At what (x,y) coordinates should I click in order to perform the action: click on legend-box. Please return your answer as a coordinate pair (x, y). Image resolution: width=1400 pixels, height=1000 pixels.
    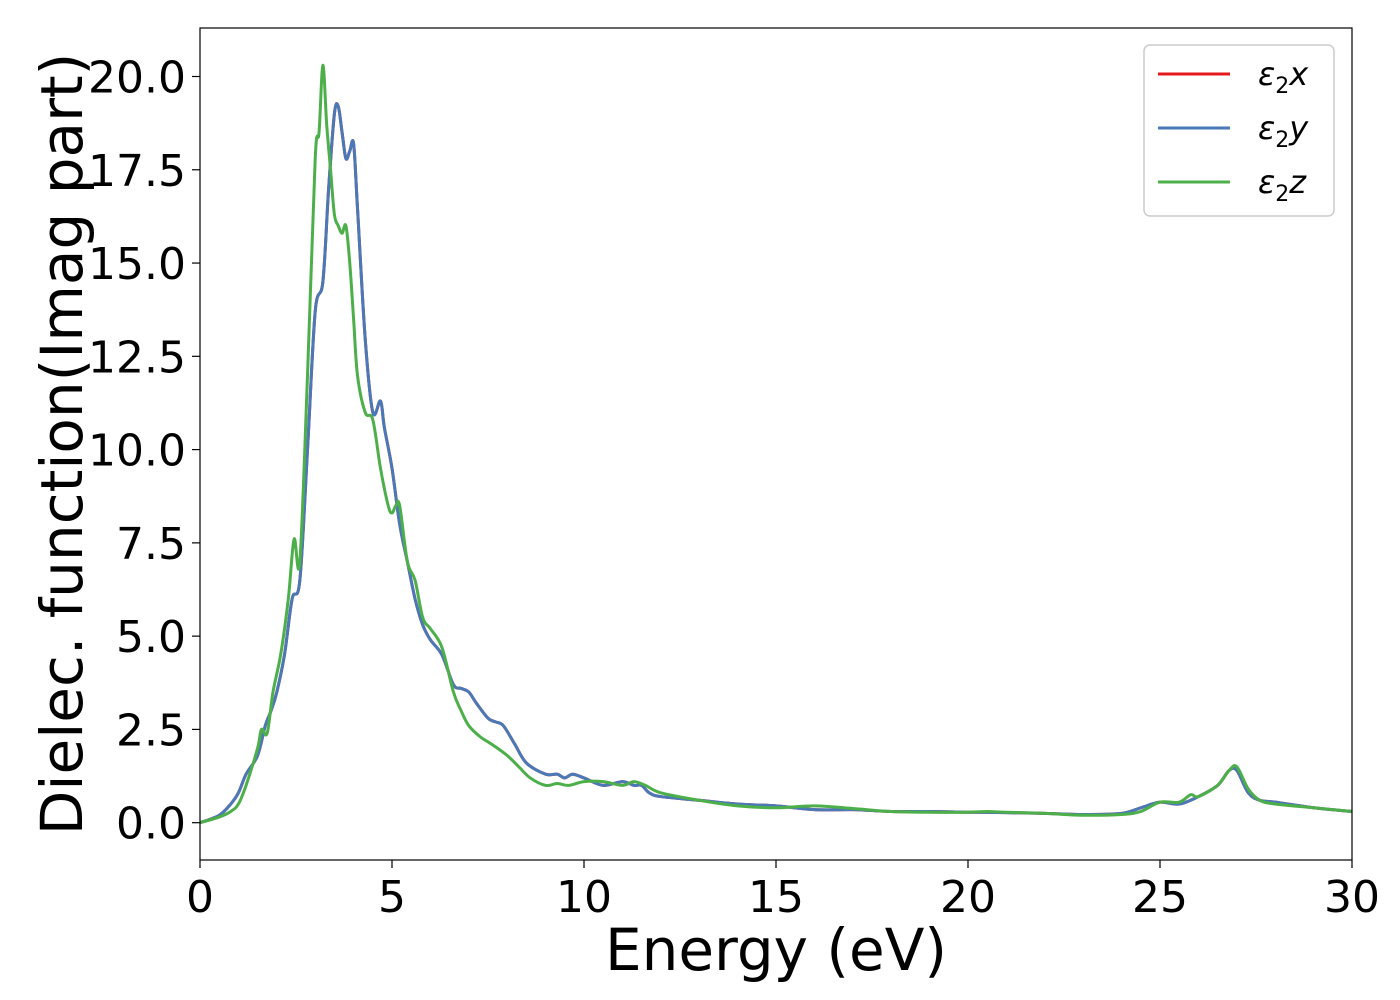
    Looking at the image, I should click on (1239, 130).